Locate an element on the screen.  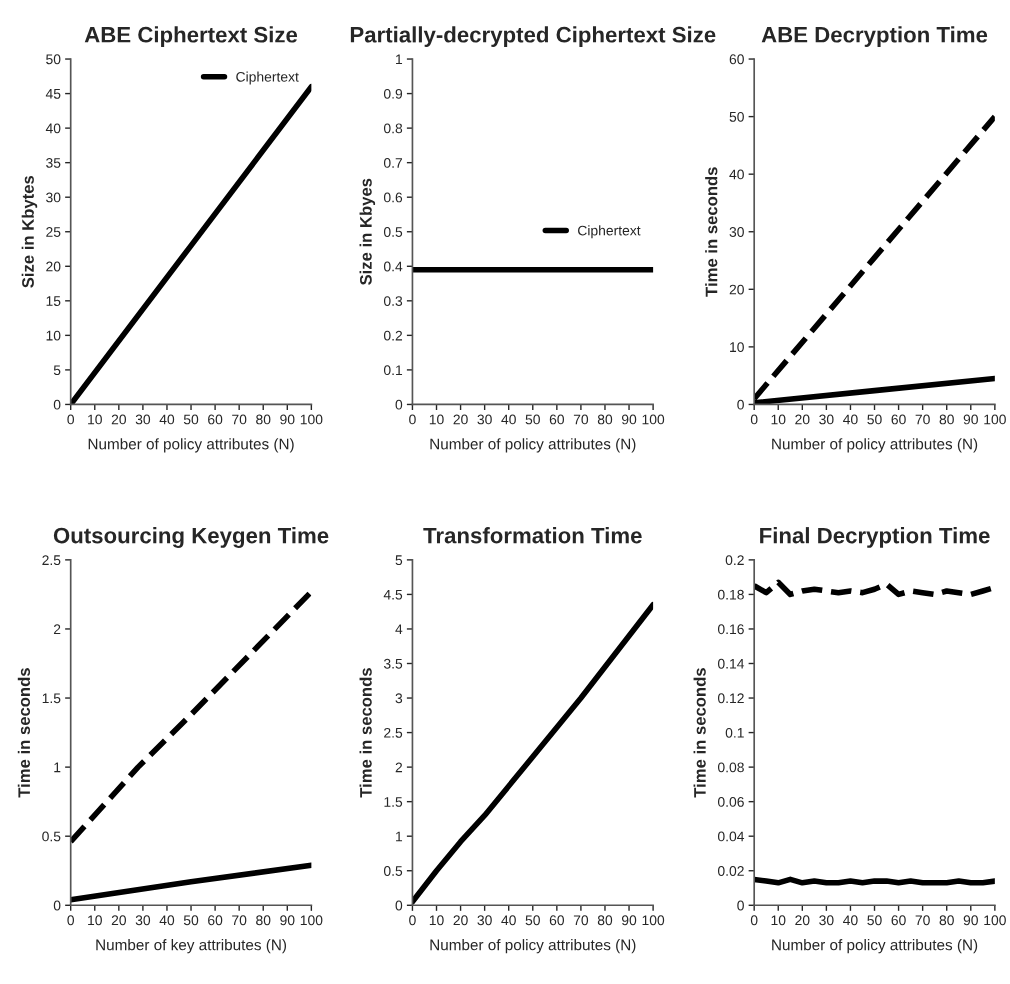
chart-title: Partially-decrypted Ciphertext Size is located at coordinates (533, 36).